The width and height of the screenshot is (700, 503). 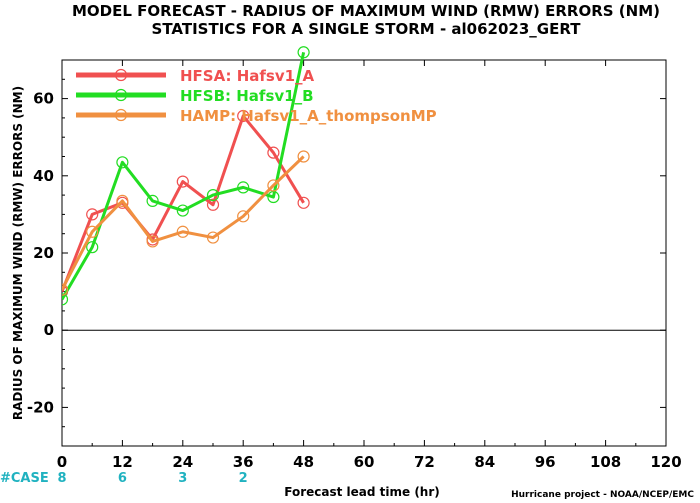 What do you see at coordinates (62, 462) in the screenshot?
I see `x-tick-label: 0` at bounding box center [62, 462].